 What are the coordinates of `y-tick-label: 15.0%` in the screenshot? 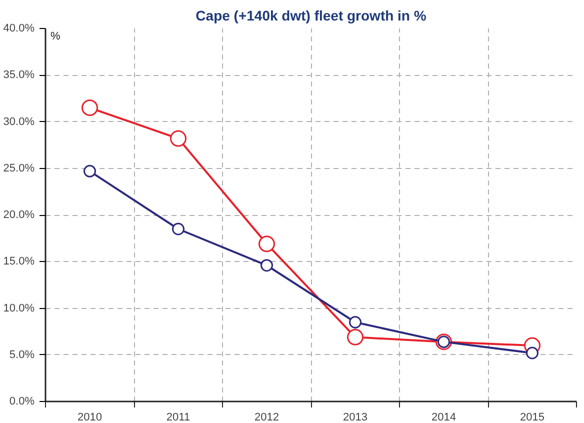 It's located at (19, 262).